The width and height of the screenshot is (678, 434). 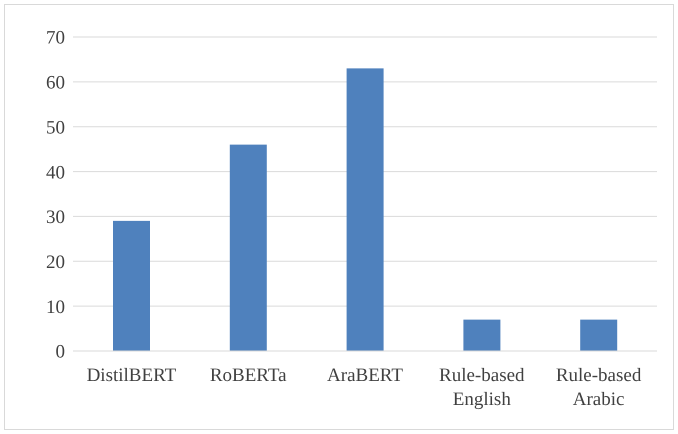 What do you see at coordinates (599, 387) in the screenshot?
I see `x-tick-label: Rule-based Arabic` at bounding box center [599, 387].